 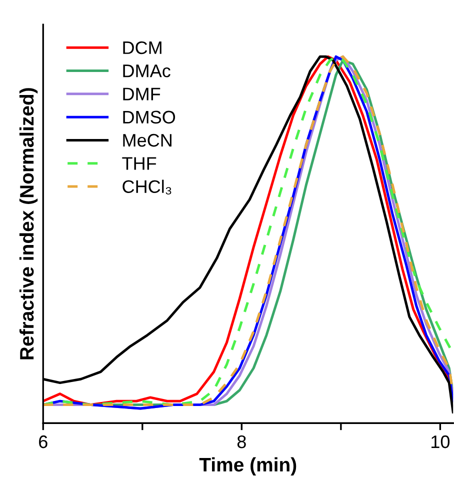 I want to click on x-tick-label: 8, so click(x=241, y=441).